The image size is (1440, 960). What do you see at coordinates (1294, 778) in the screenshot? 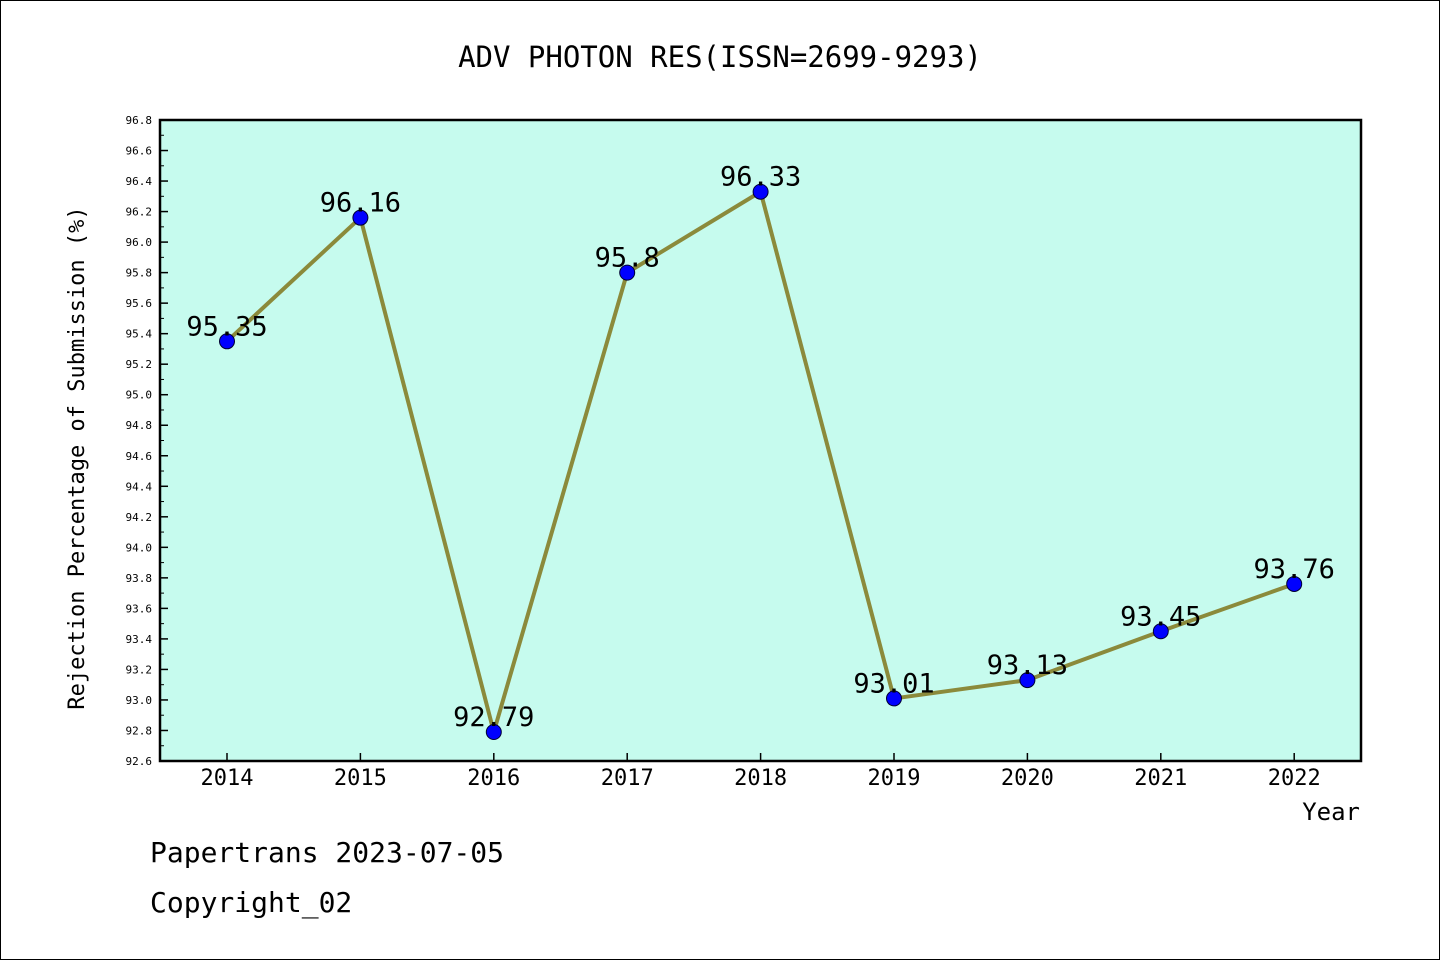
I see `x-tick-label: 2022` at bounding box center [1294, 778].